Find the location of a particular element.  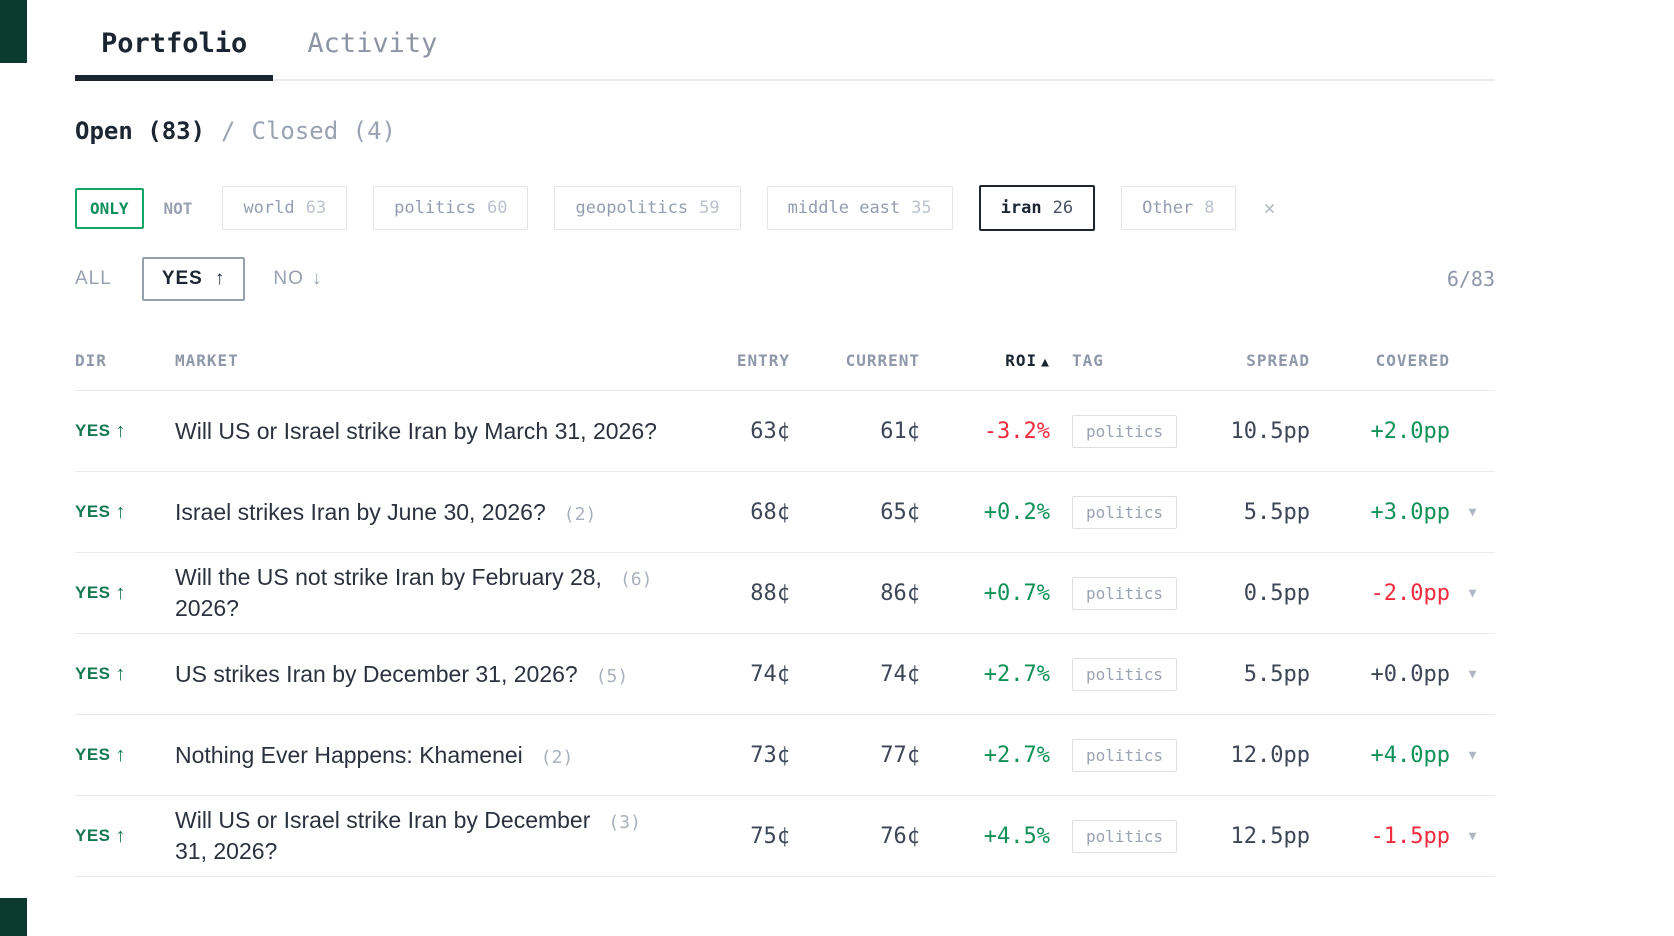

filter-yes-label: YES is located at coordinates (182, 278).